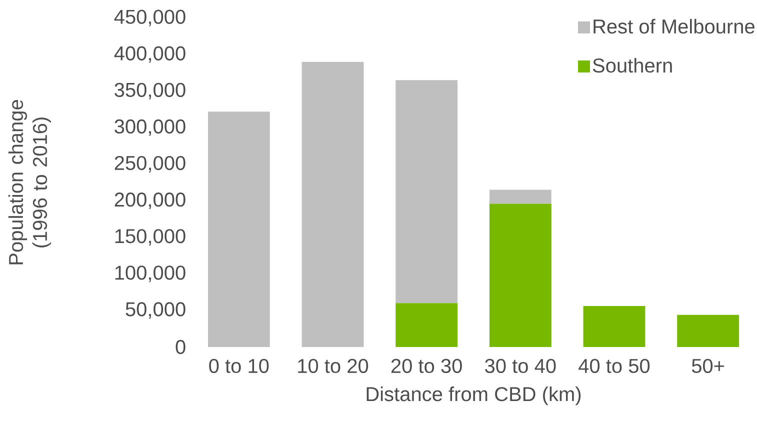 The height and width of the screenshot is (436, 757). Describe the element at coordinates (614, 366) in the screenshot. I see `x-tick-label: 40 to 50` at that location.